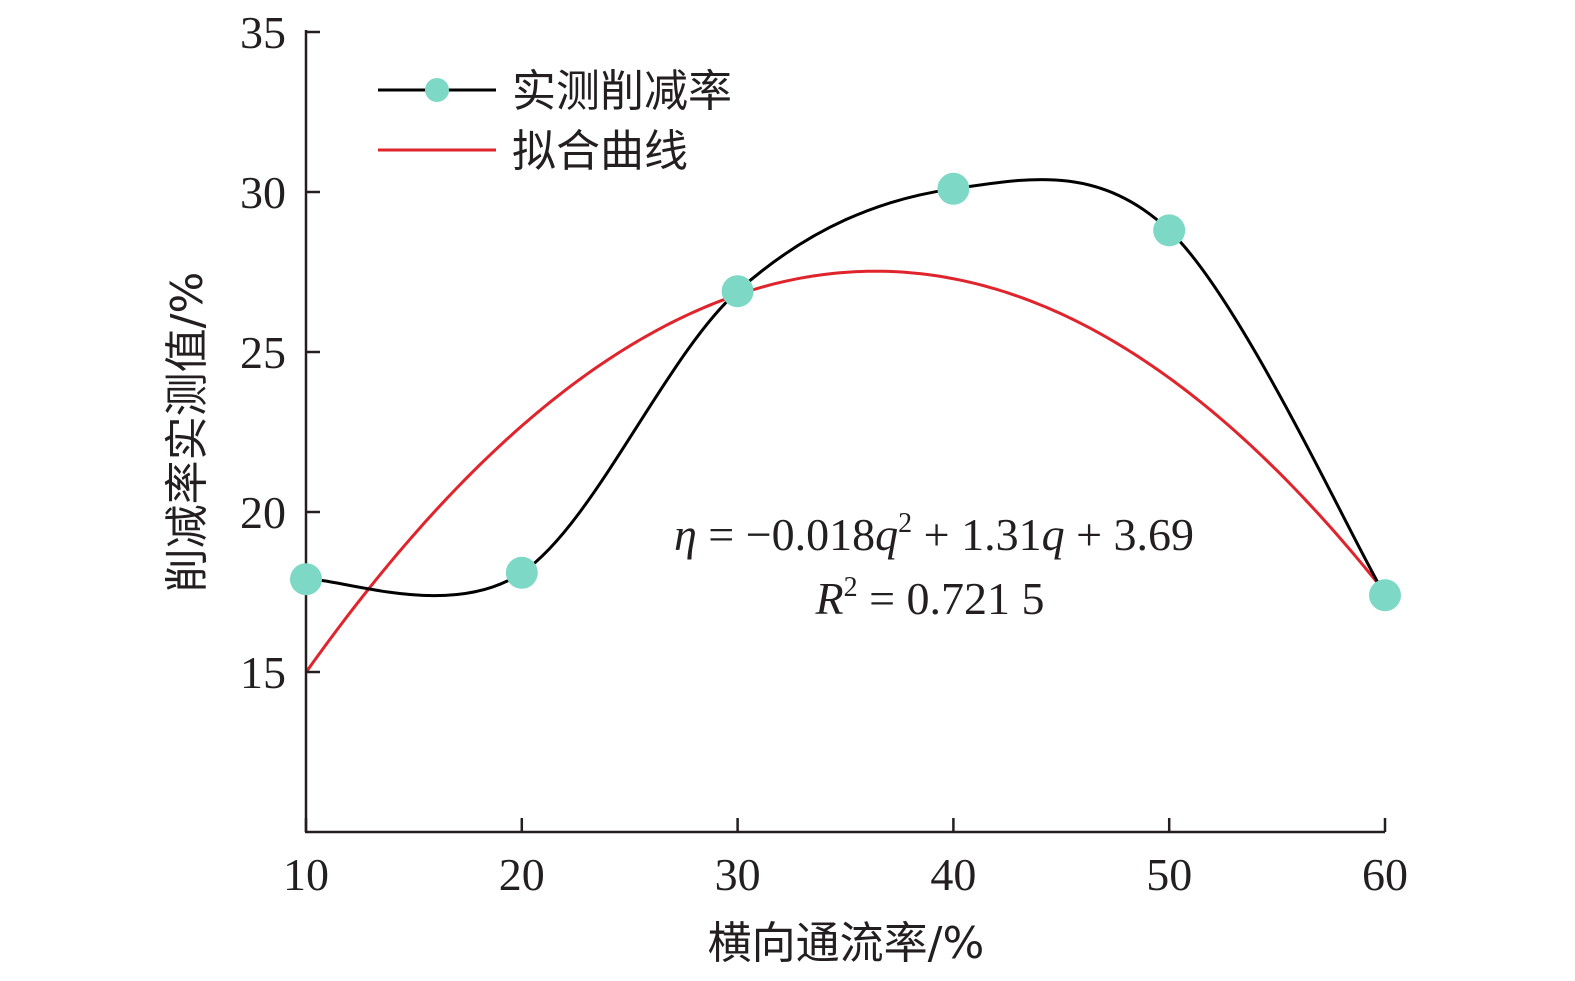 This screenshot has width=1575, height=981. I want to click on x-tick-label: 10, so click(306, 874).